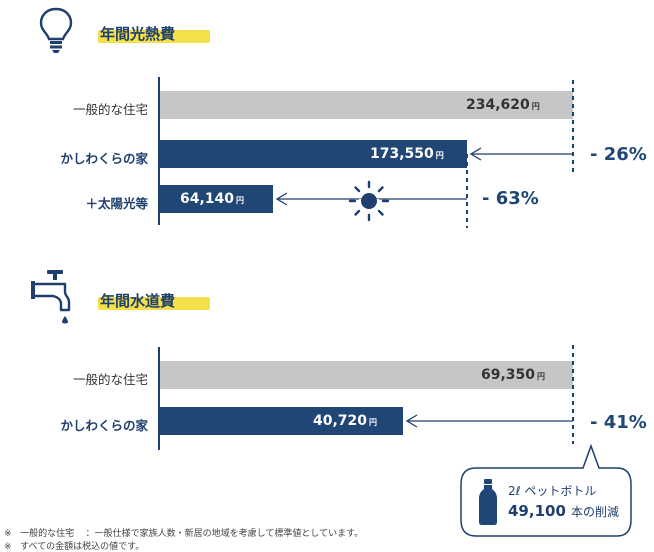 This screenshot has height=552, width=654. I want to click on bar-general-house-energy, so click(366, 105).